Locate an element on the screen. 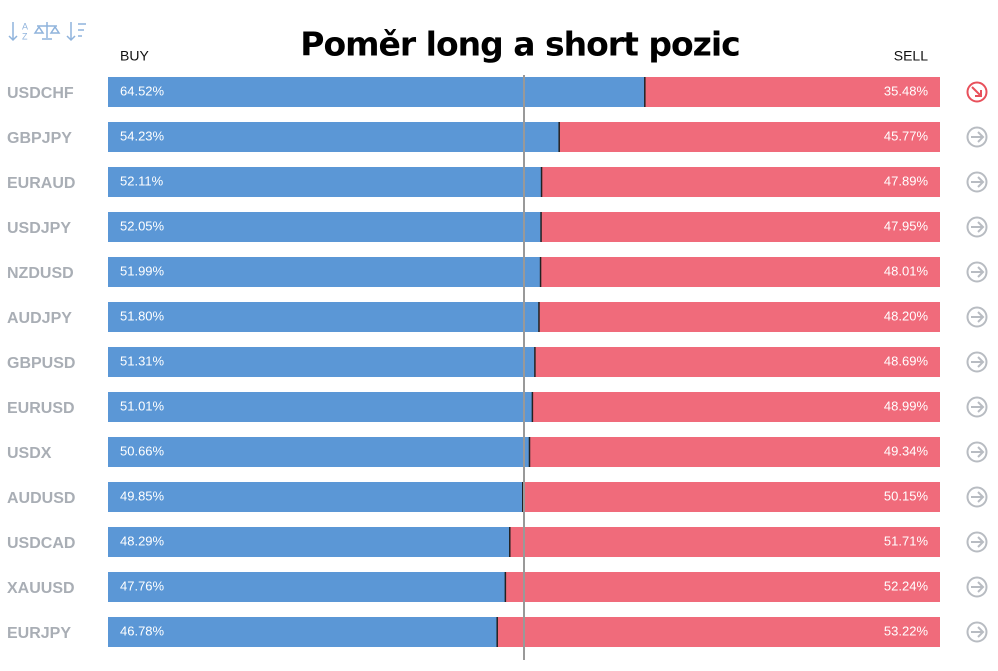  category-label: USDJPY is located at coordinates (39, 228).